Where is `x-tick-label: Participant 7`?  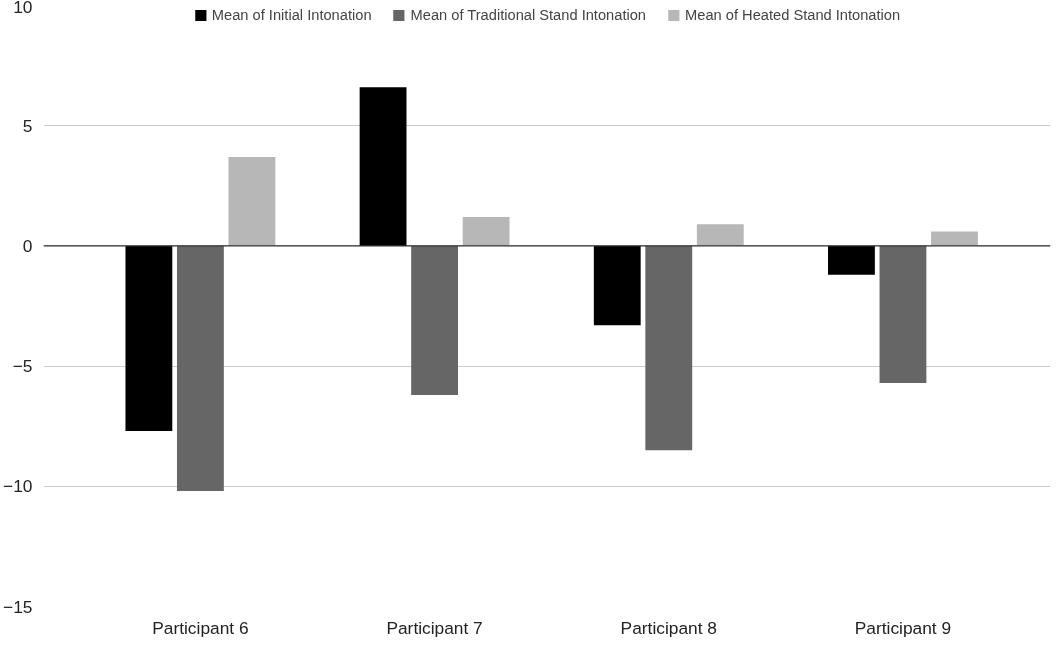
x-tick-label: Participant 7 is located at coordinates (434, 627).